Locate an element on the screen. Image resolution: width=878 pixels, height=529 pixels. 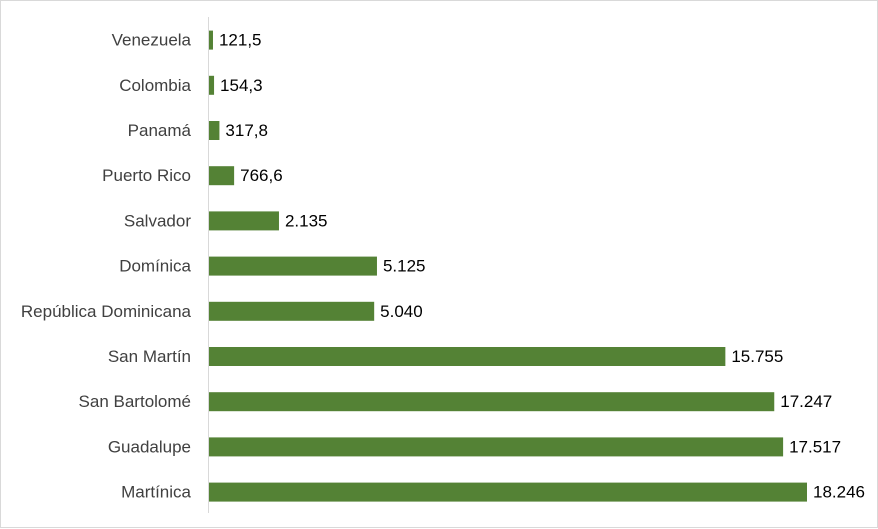
category-label: Guadalupe is located at coordinates (149, 446).